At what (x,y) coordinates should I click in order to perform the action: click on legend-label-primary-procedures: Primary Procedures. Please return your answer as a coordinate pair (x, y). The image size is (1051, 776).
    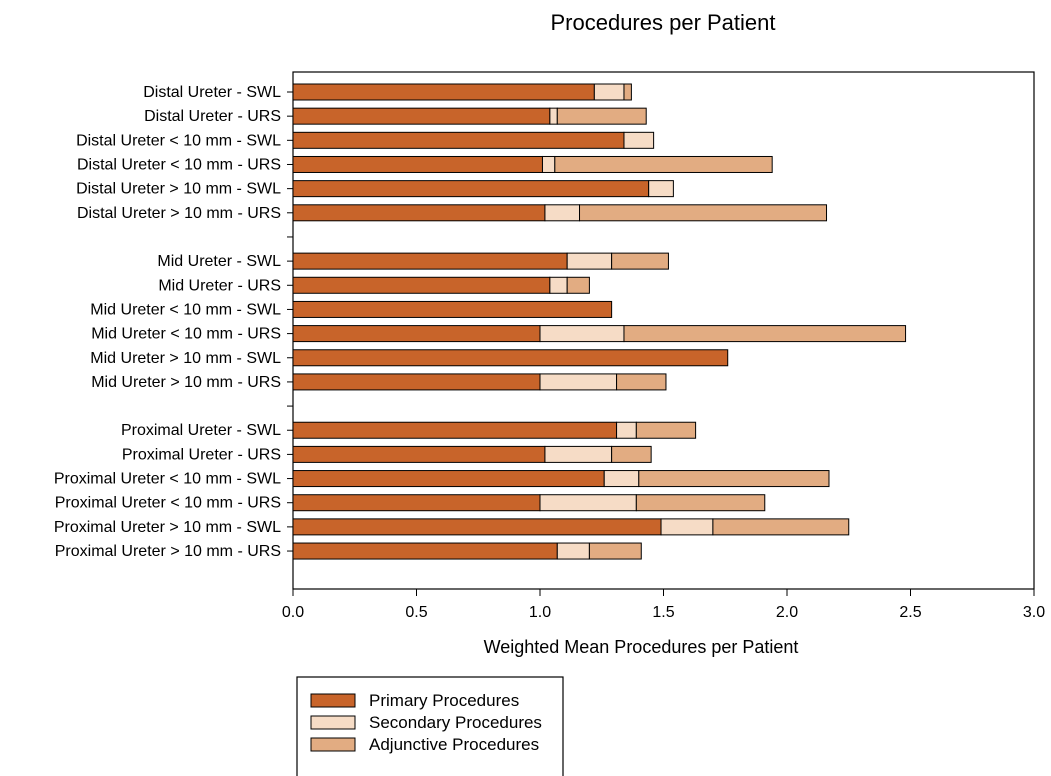
    Looking at the image, I should click on (444, 700).